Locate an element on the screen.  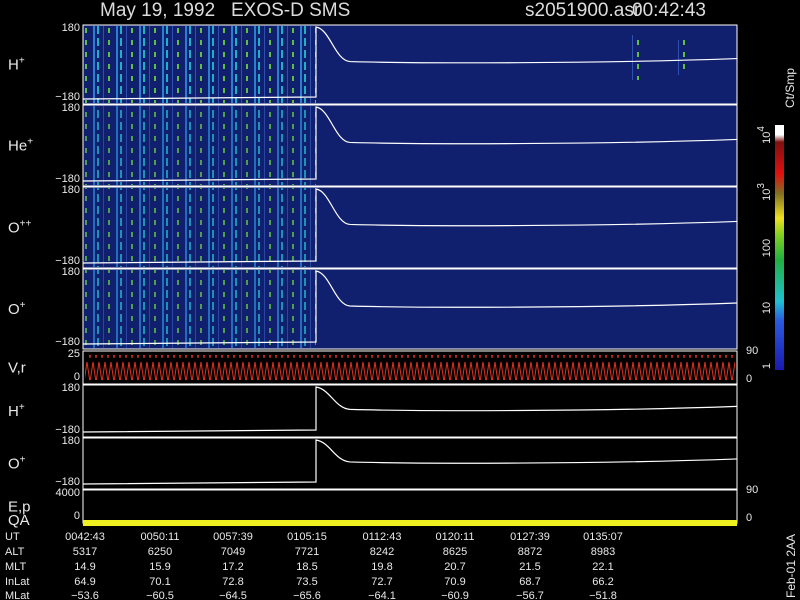
panel-label-base: He is located at coordinates (17, 146).